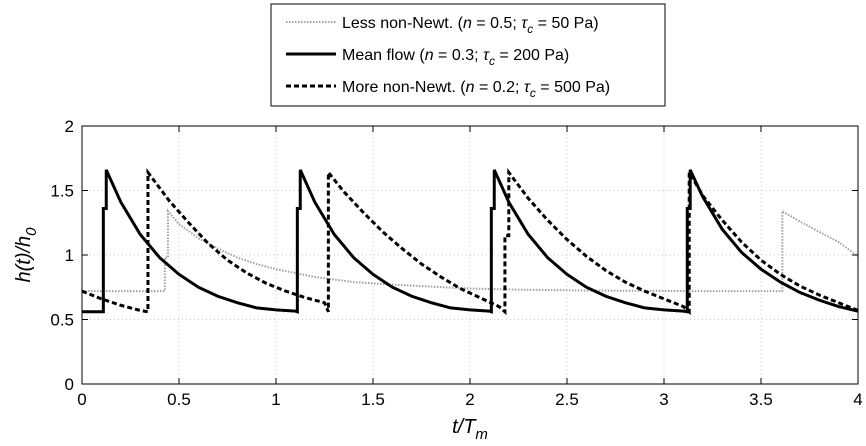 The width and height of the screenshot is (866, 446). I want to click on y-axis-title: h(t)/h0, so click(26, 255).